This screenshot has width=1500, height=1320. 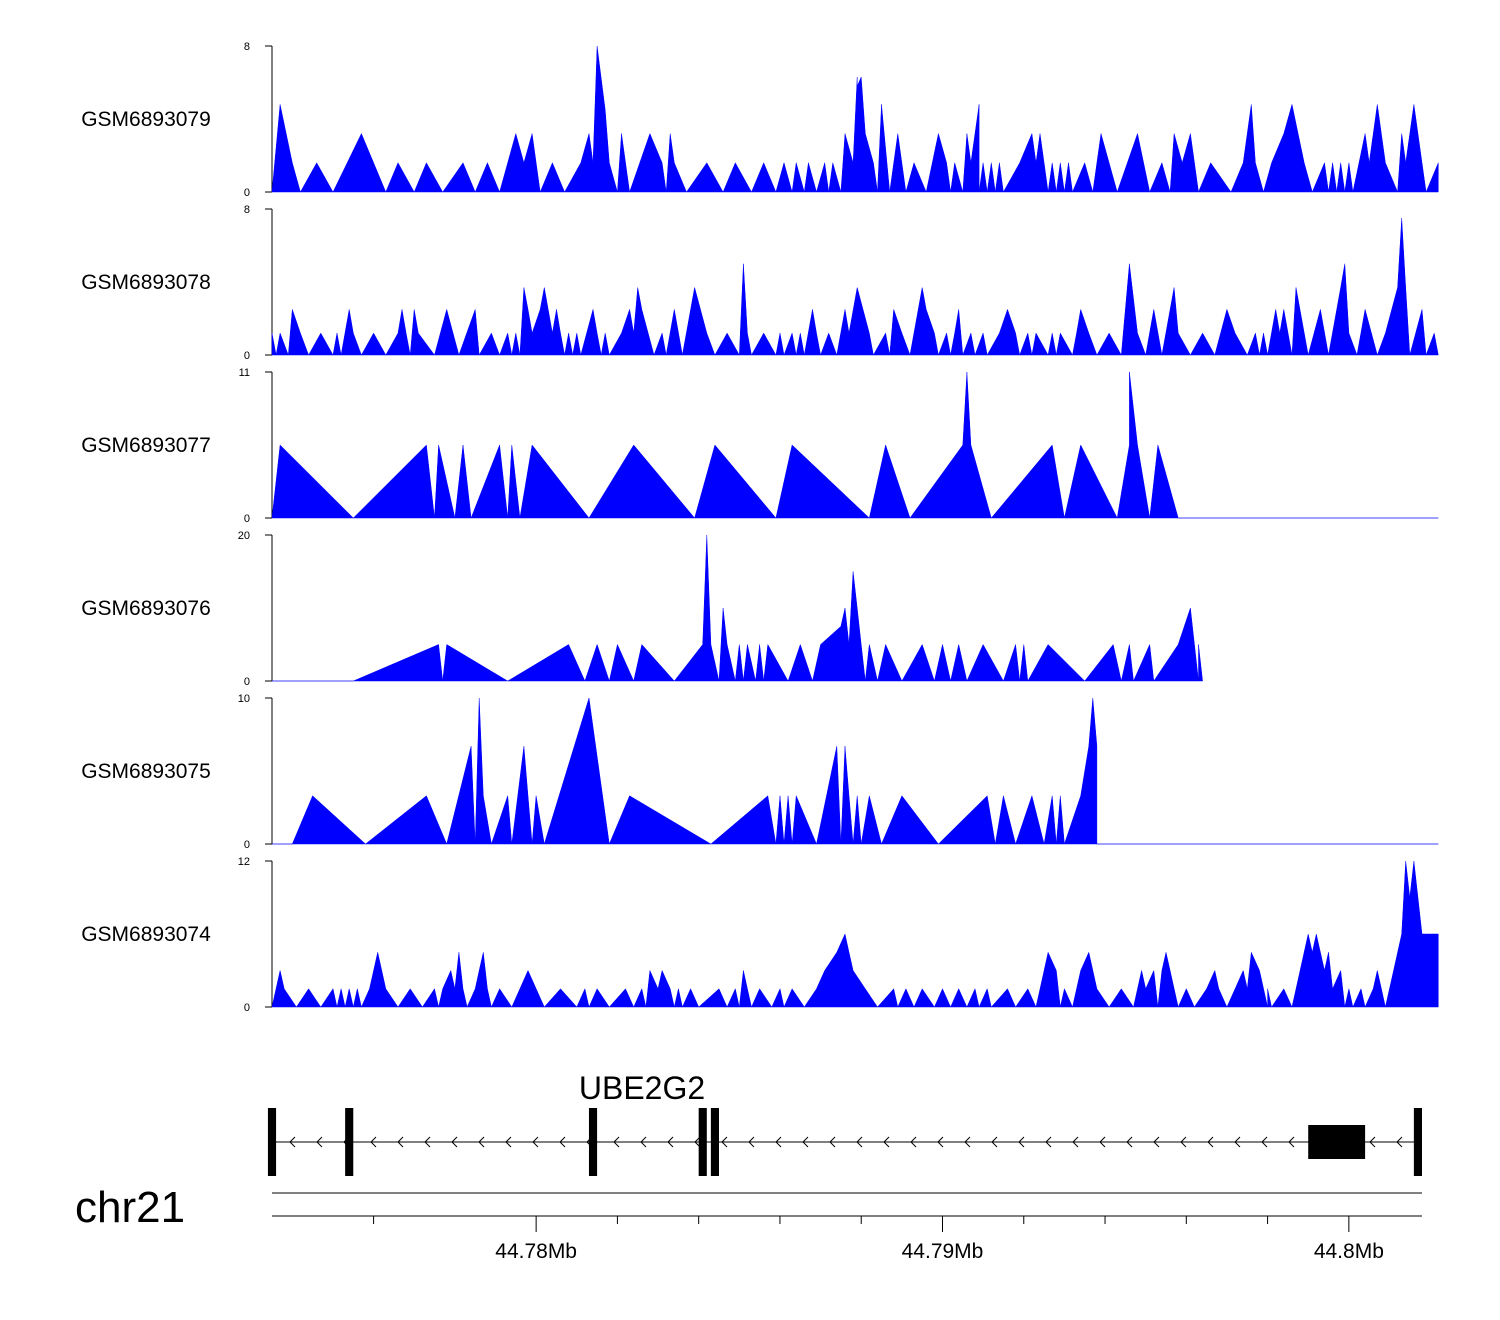 I want to click on track-label: GSM6893078, so click(x=146, y=282).